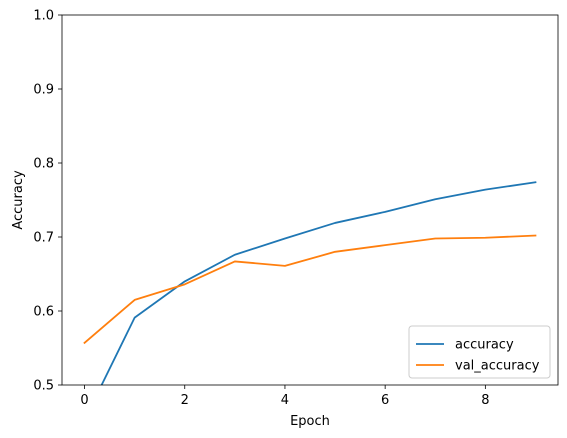  What do you see at coordinates (485, 400) in the screenshot?
I see `x-tick-label: 8` at bounding box center [485, 400].